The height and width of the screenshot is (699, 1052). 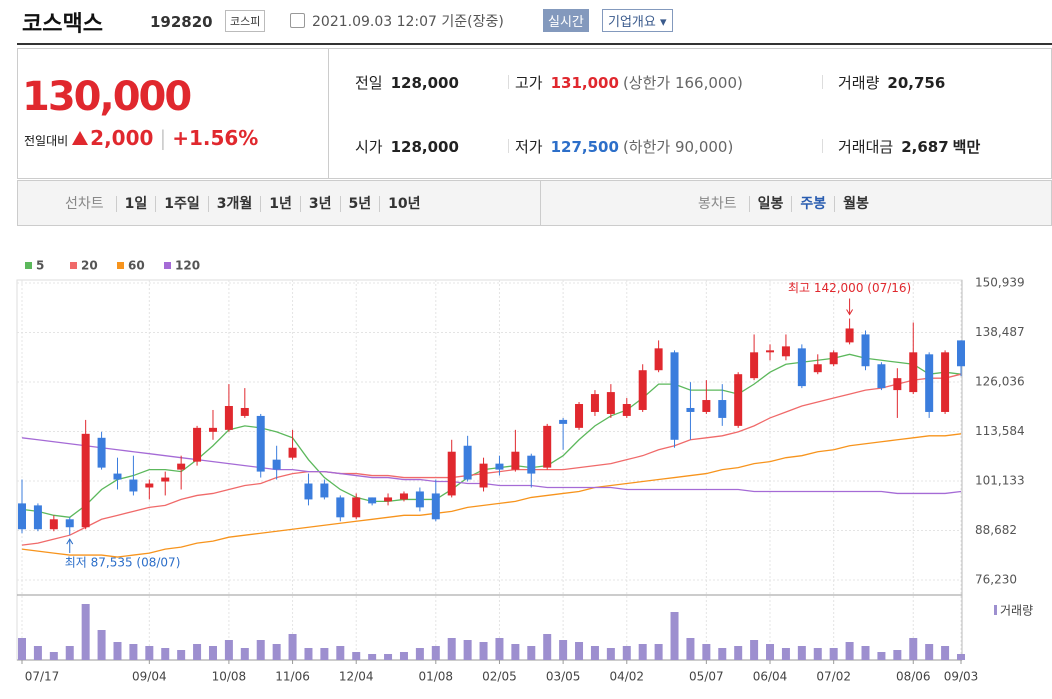 I want to click on tab: 일봉, so click(x=770, y=204).